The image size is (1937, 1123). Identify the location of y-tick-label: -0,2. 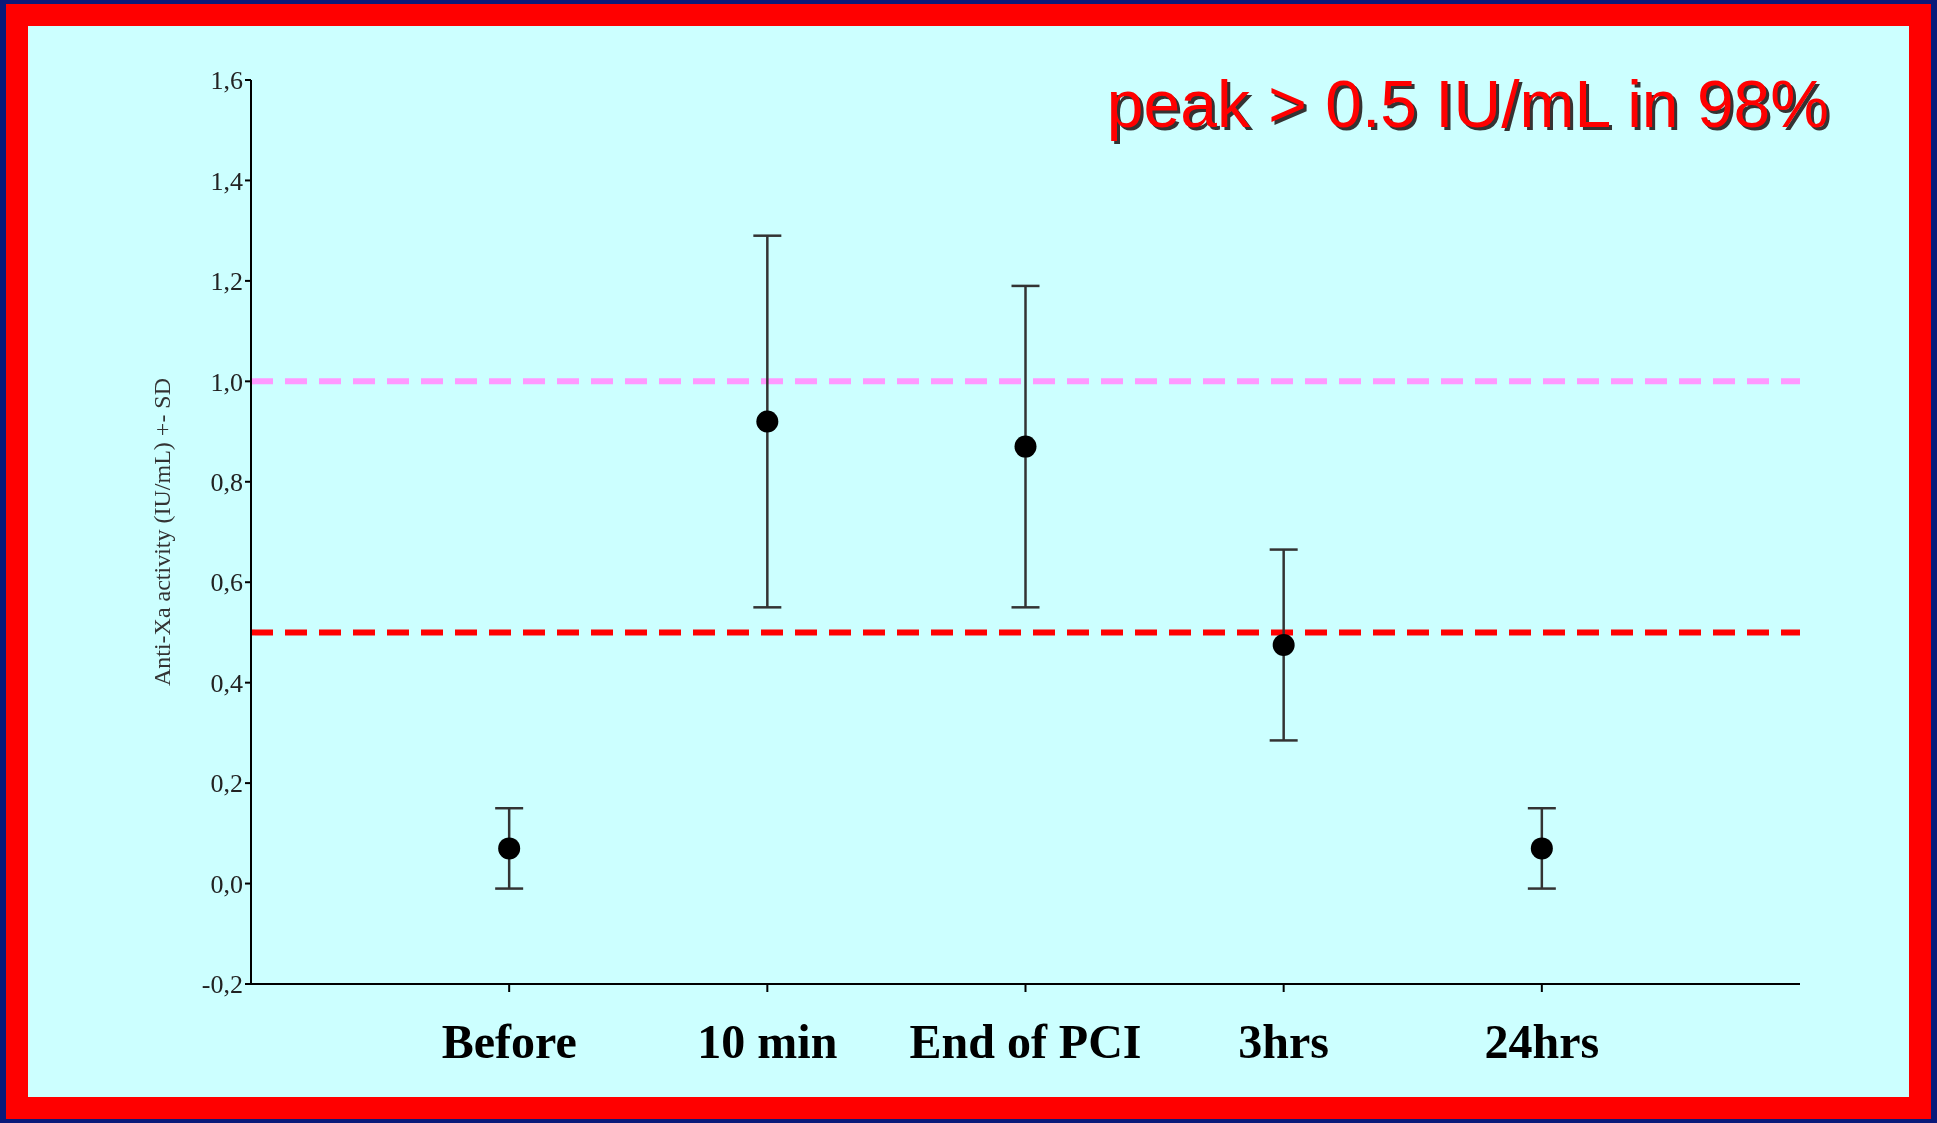
(222, 985).